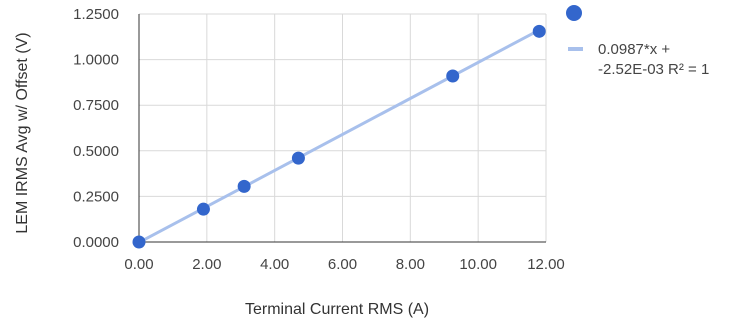  I want to click on legend: 0.0987*x + -2.52E-03 R² = 1, so click(637, 41).